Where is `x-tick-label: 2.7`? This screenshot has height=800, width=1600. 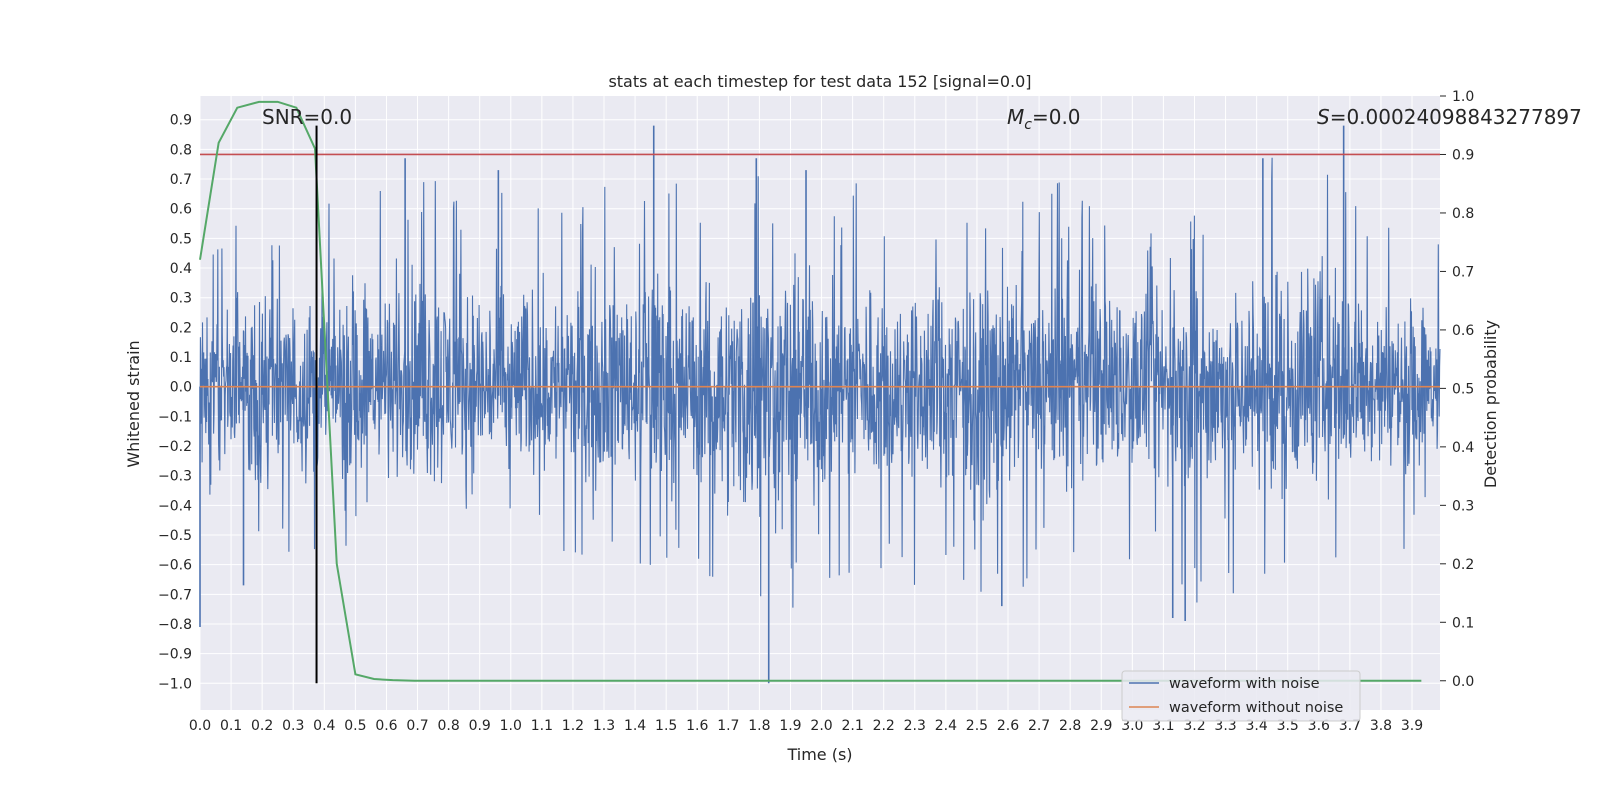
x-tick-label: 2.7 is located at coordinates (1039, 726).